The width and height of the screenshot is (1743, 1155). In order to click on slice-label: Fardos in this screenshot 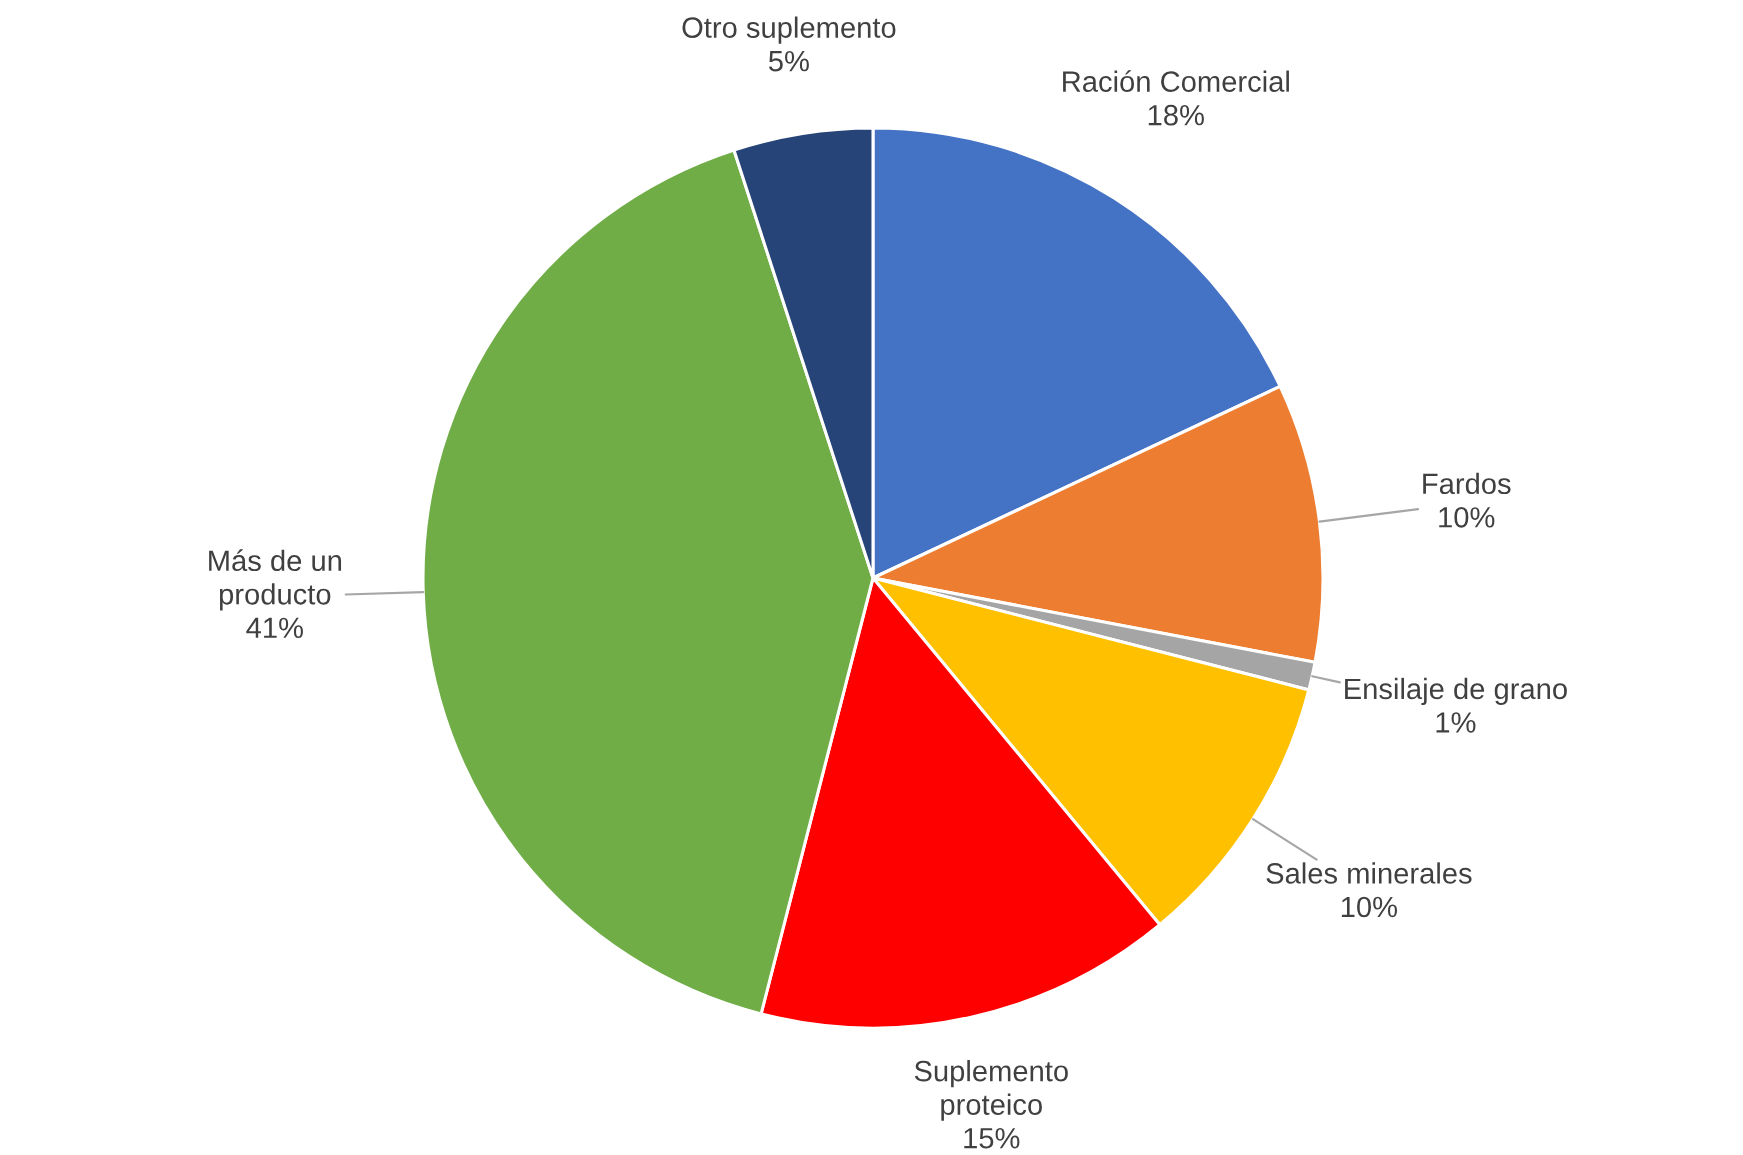, I will do `click(1467, 483)`.